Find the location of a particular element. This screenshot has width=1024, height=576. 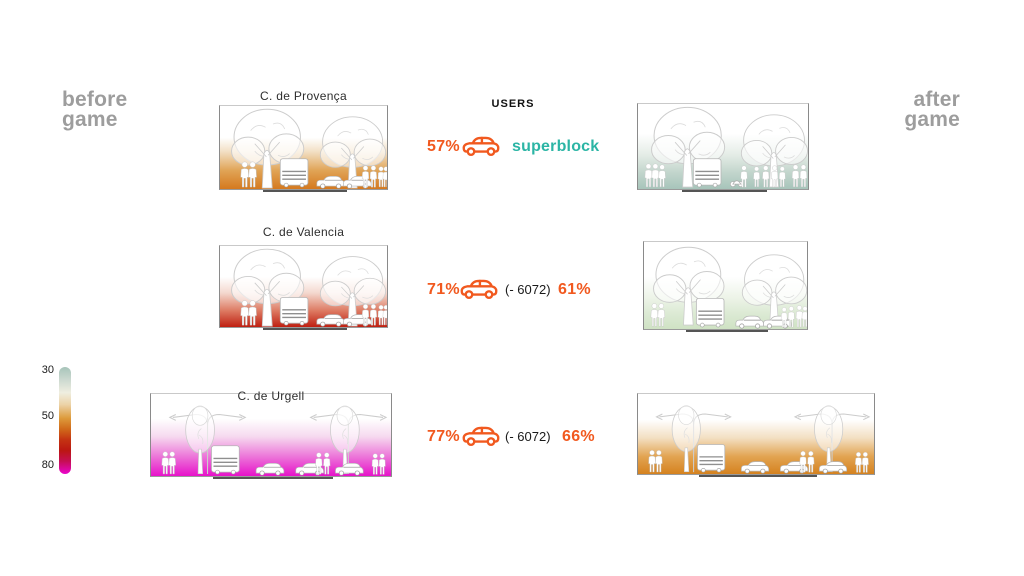

superblock-label: superblock is located at coordinates (556, 146).